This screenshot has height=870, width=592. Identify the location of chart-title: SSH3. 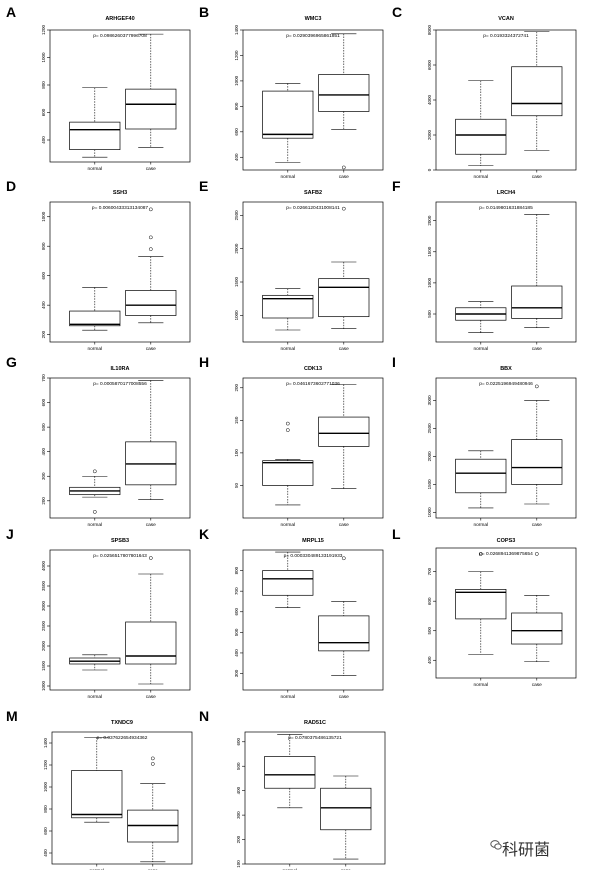
(120, 193).